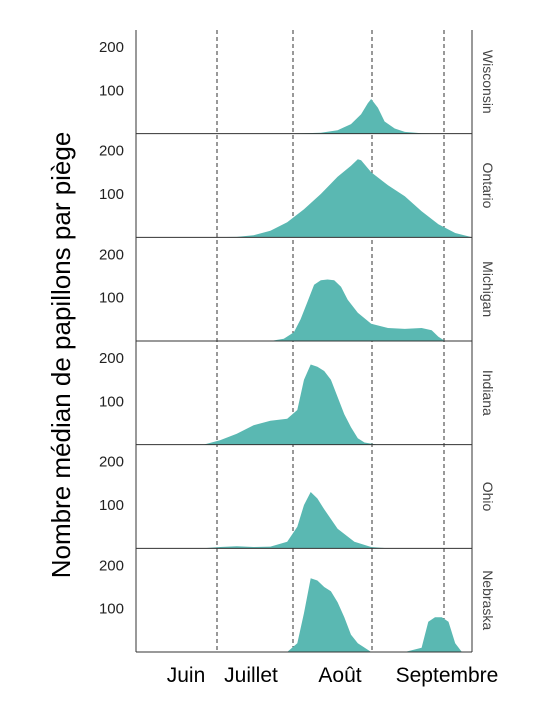  What do you see at coordinates (61, 355) in the screenshot?
I see `y-axis-label: Nombre médian de papillons par piège` at bounding box center [61, 355].